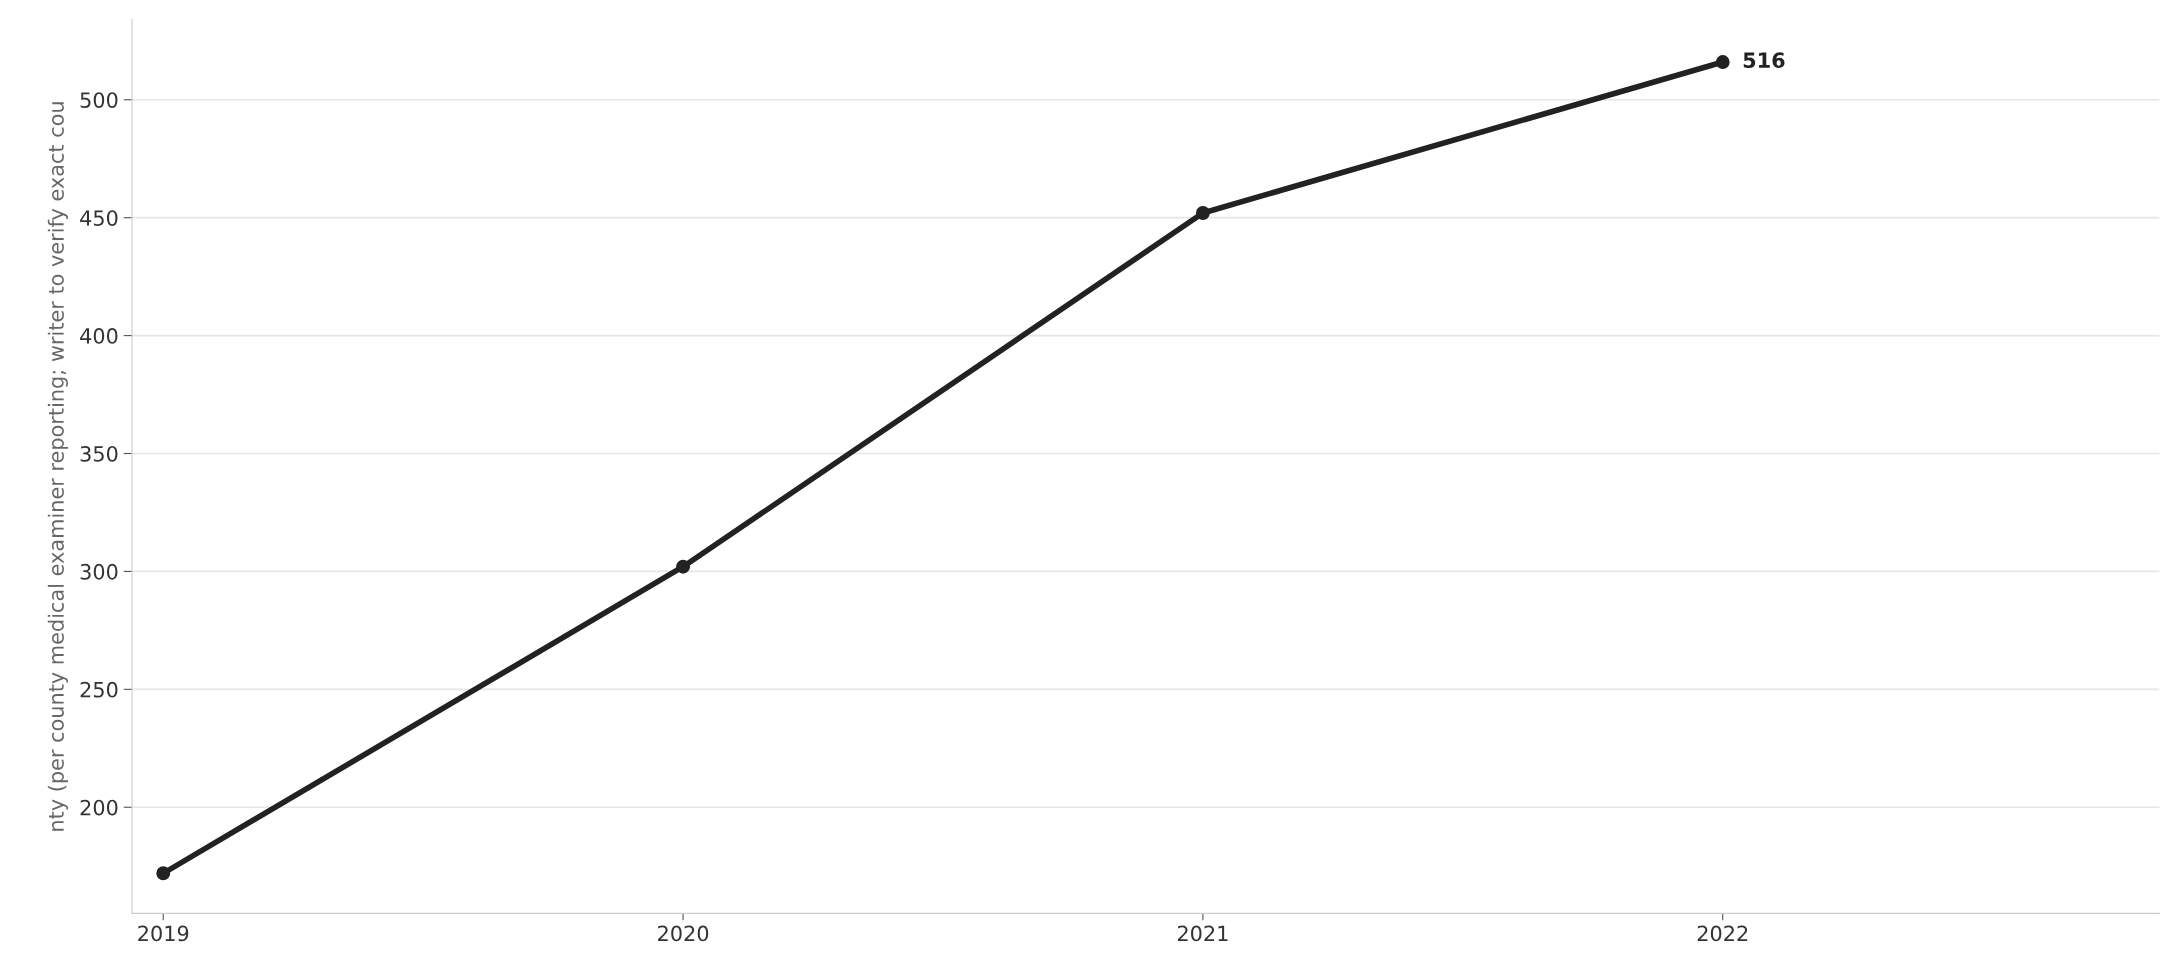  What do you see at coordinates (99, 807) in the screenshot?
I see `y-tick-label: 200` at bounding box center [99, 807].